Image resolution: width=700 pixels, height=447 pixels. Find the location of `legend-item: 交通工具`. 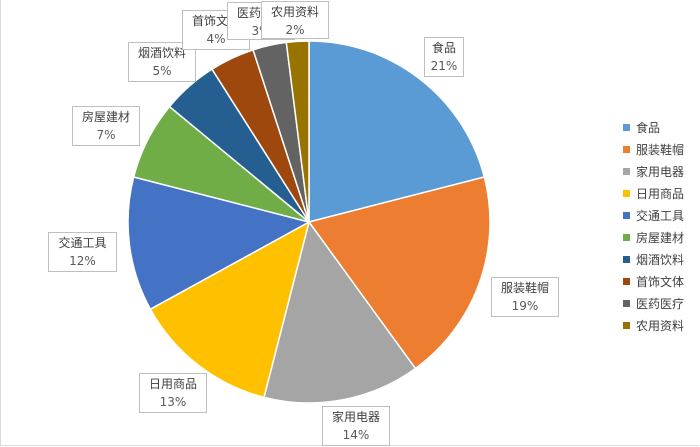

legend-item: 交通工具 is located at coordinates (653, 215).